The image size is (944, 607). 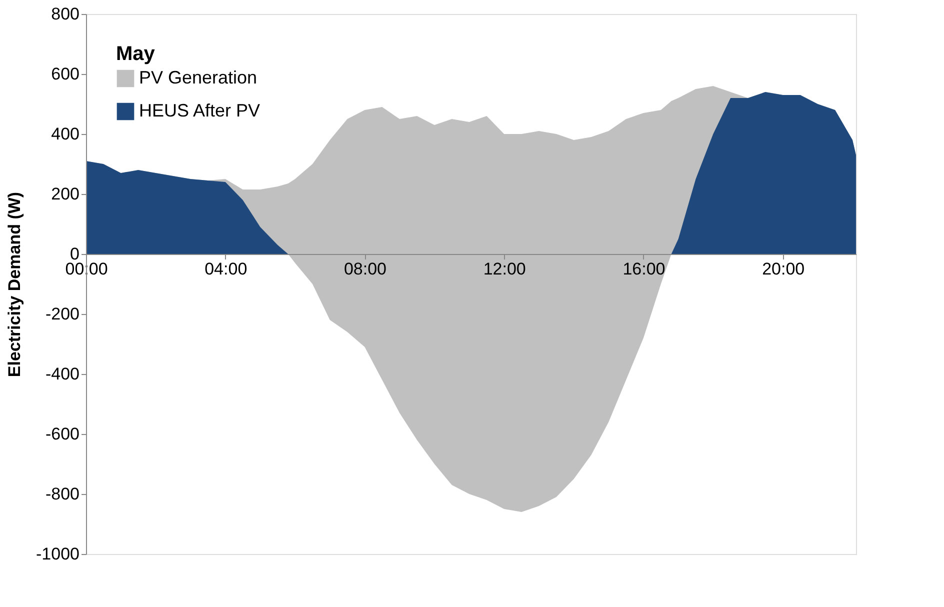 What do you see at coordinates (65, 14) in the screenshot?
I see `y-tick-label: 800` at bounding box center [65, 14].